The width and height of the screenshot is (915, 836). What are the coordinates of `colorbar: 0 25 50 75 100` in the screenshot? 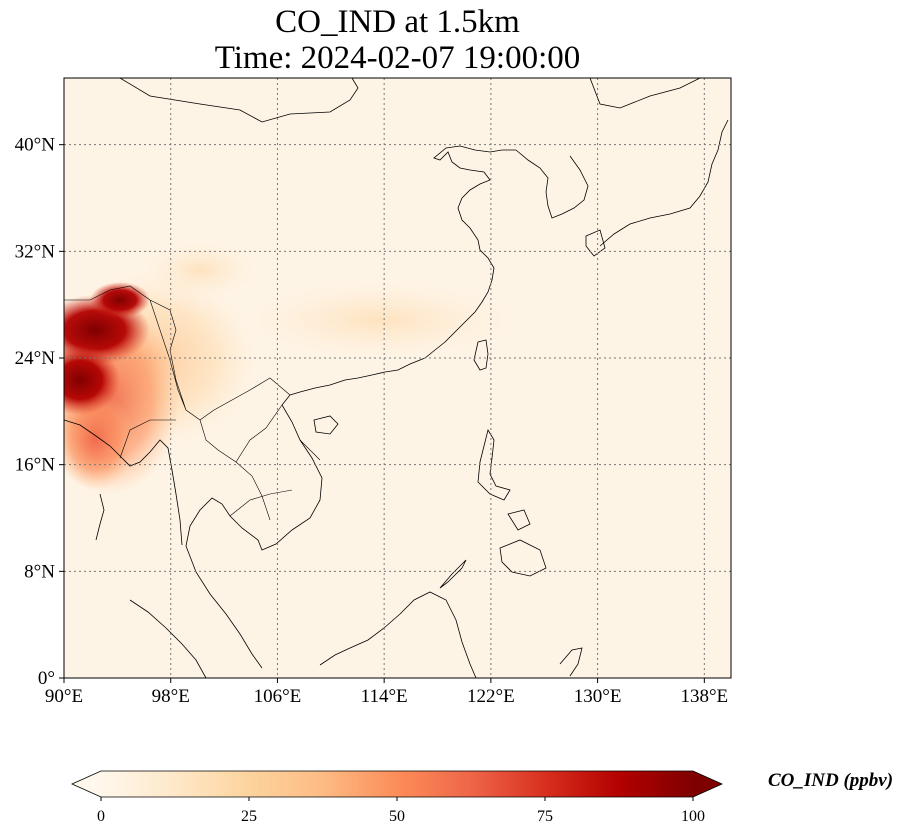 It's located at (397, 797).